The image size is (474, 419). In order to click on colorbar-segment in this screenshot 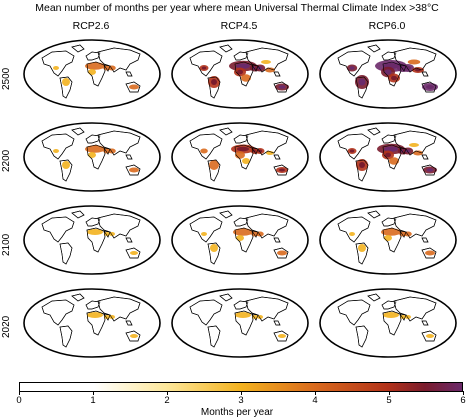, I will do `click(130, 387)`.